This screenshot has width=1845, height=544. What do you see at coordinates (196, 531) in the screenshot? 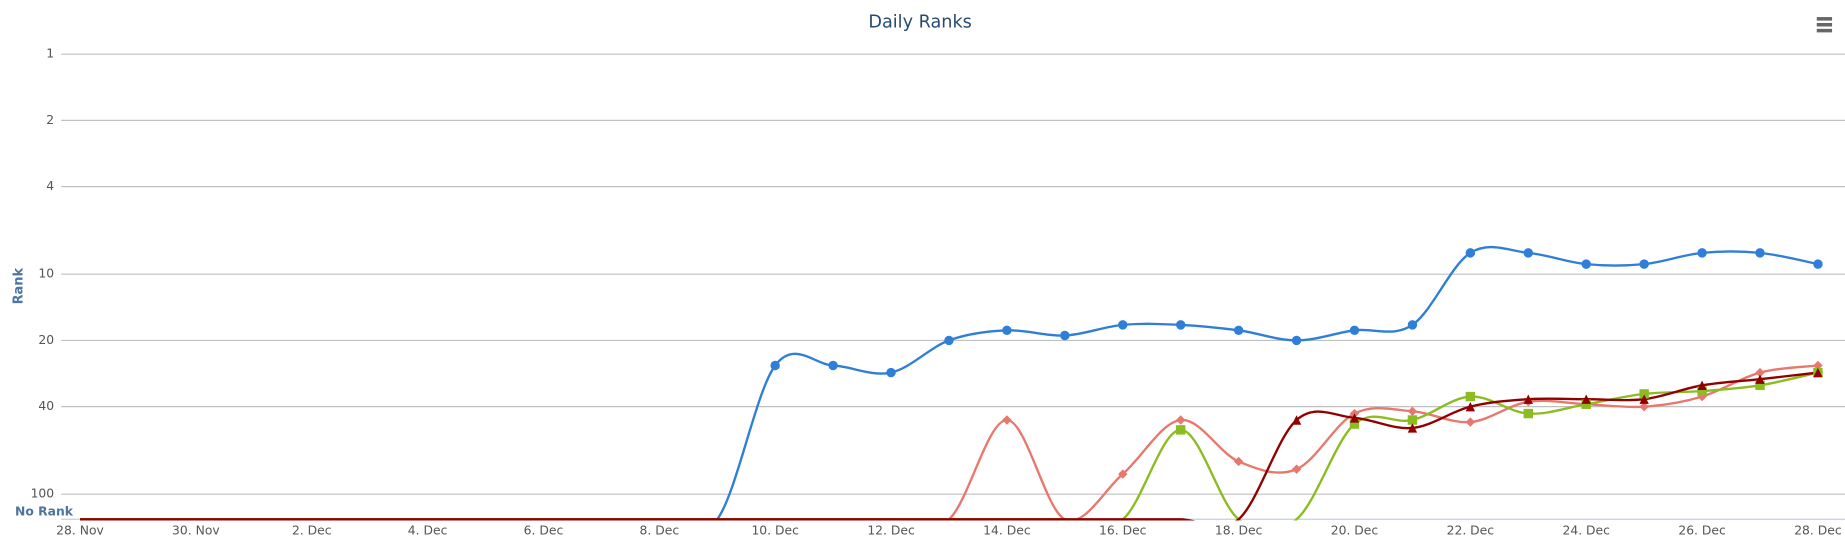
I see `x-tick-label: 30. Nov` at bounding box center [196, 531].